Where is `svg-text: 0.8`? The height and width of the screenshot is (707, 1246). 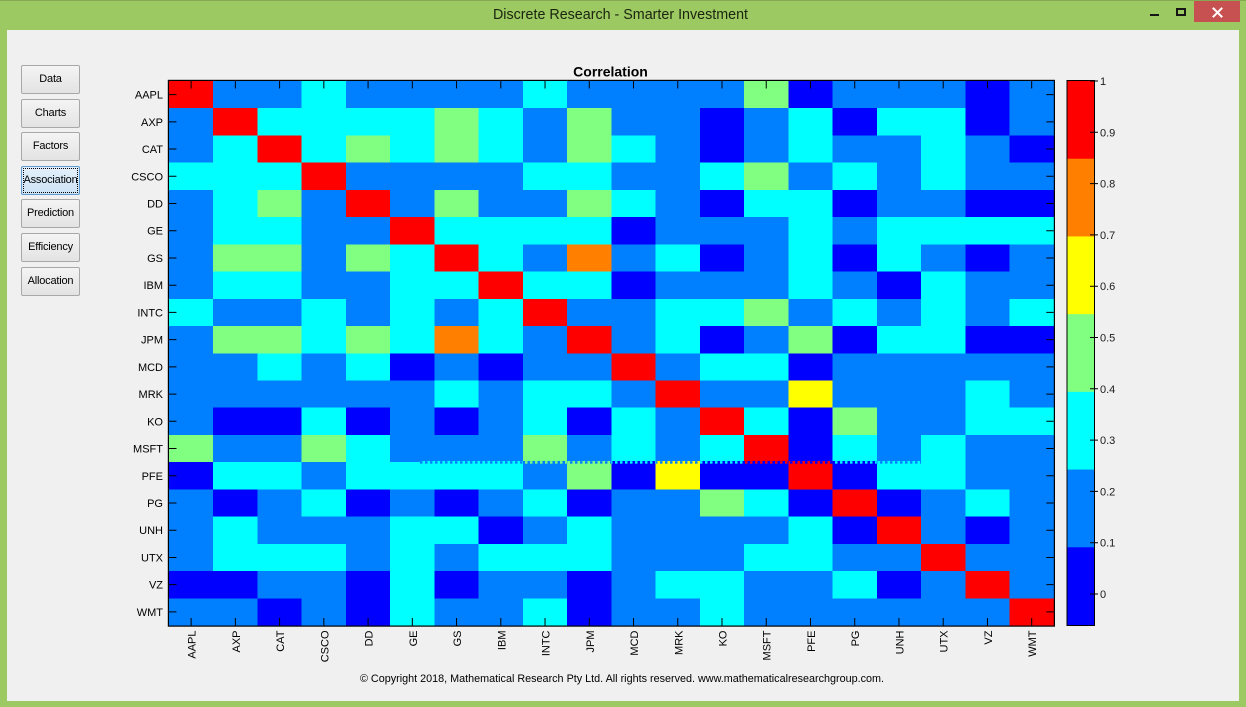 svg-text: 0.8 is located at coordinates (1107, 185).